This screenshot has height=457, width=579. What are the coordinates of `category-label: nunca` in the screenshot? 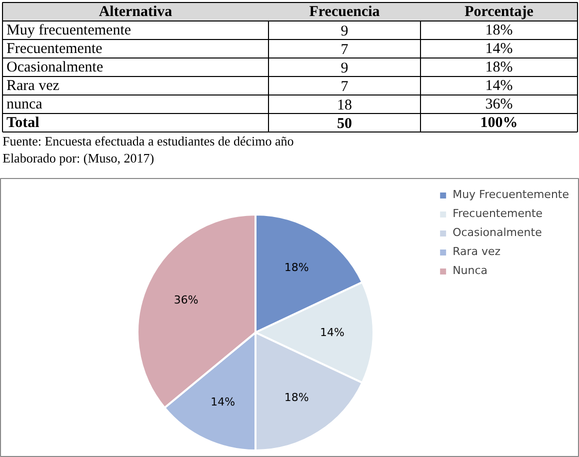 It's located at (24, 104).